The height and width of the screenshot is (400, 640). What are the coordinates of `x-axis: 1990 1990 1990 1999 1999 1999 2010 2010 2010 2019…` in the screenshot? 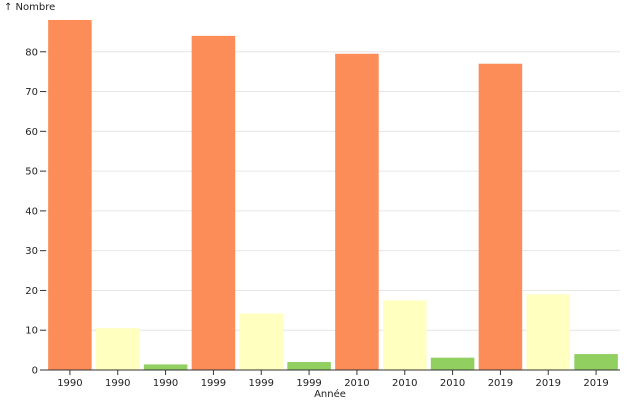 It's located at (333, 379).